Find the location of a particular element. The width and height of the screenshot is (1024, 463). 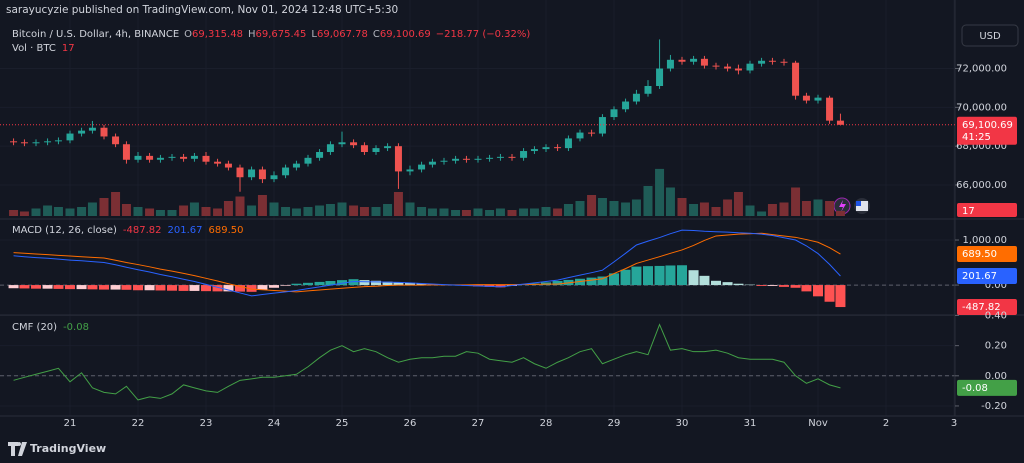

histogram-badge-bg is located at coordinates (987, 307).